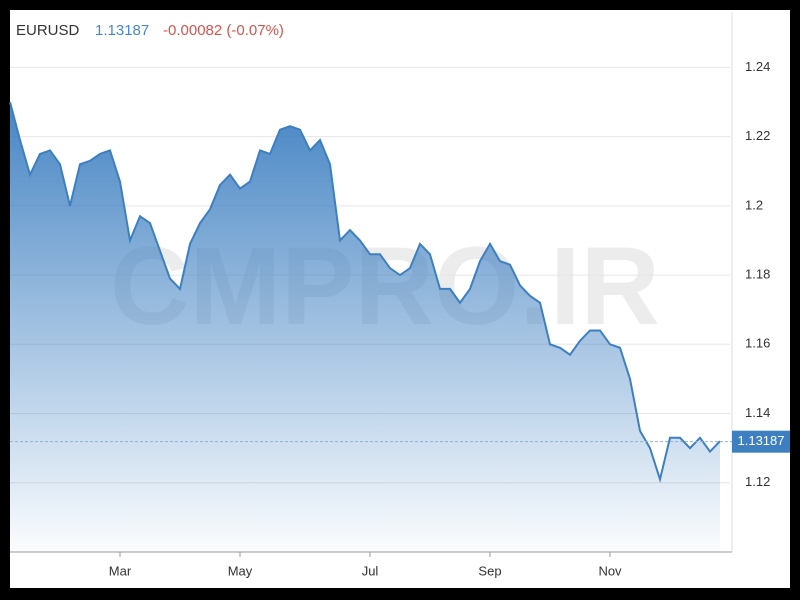  I want to click on last-price-tag-label: 1.13187, so click(761, 440).